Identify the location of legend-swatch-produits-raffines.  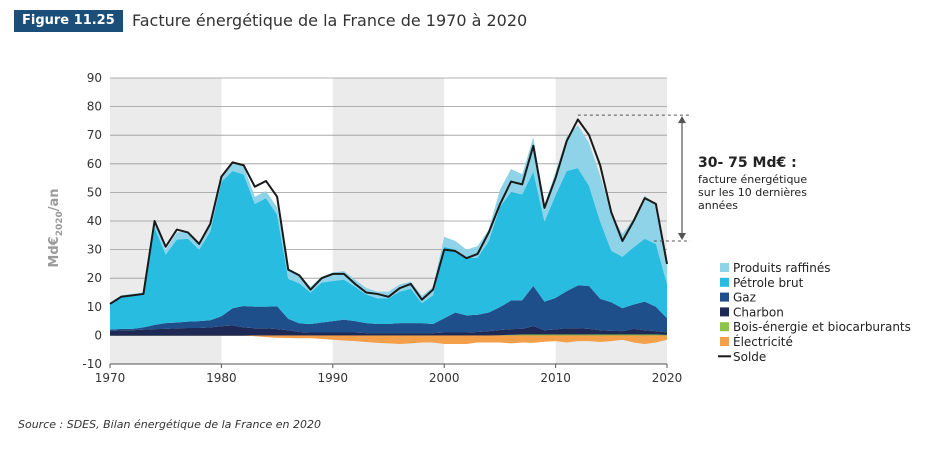
(724, 267).